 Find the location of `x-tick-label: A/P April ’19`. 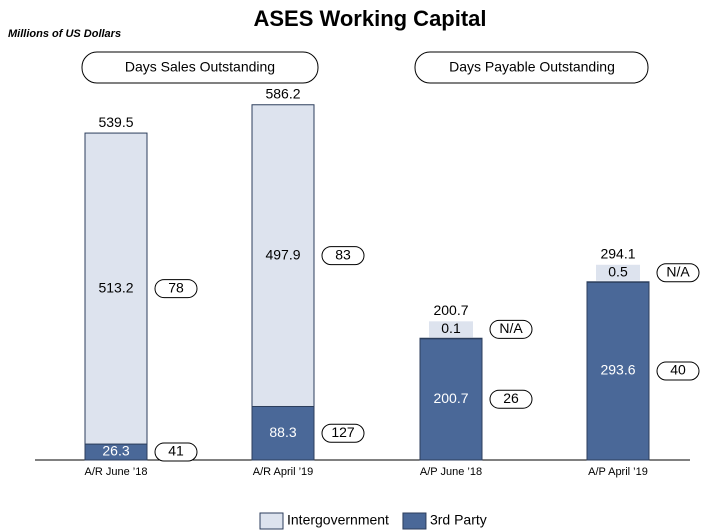

x-tick-label: A/P April ’19 is located at coordinates (618, 472).